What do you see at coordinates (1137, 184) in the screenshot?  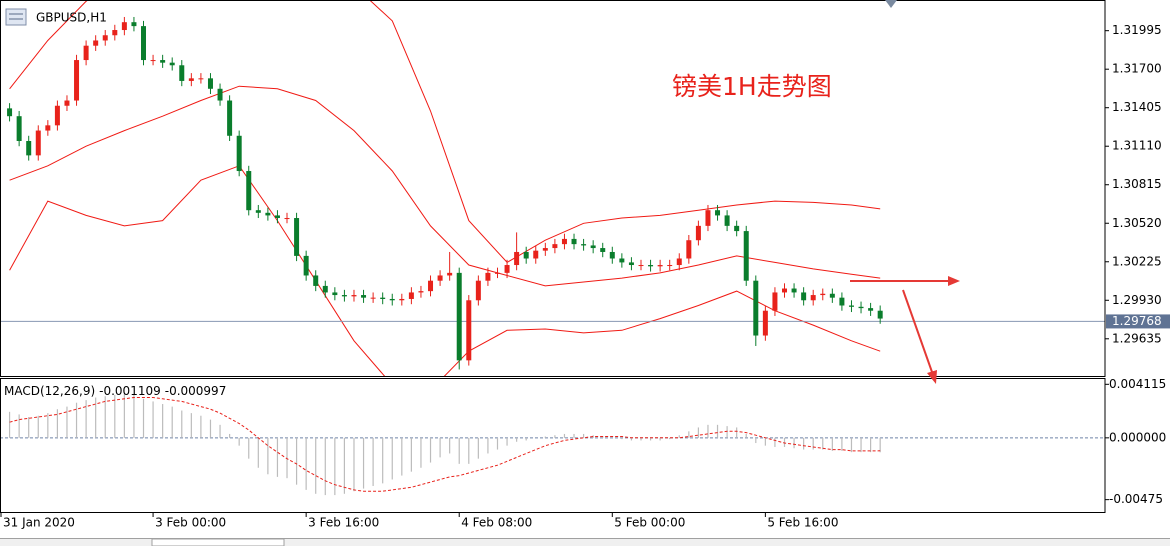 I see `y-tick-label: 1.30815` at bounding box center [1137, 184].